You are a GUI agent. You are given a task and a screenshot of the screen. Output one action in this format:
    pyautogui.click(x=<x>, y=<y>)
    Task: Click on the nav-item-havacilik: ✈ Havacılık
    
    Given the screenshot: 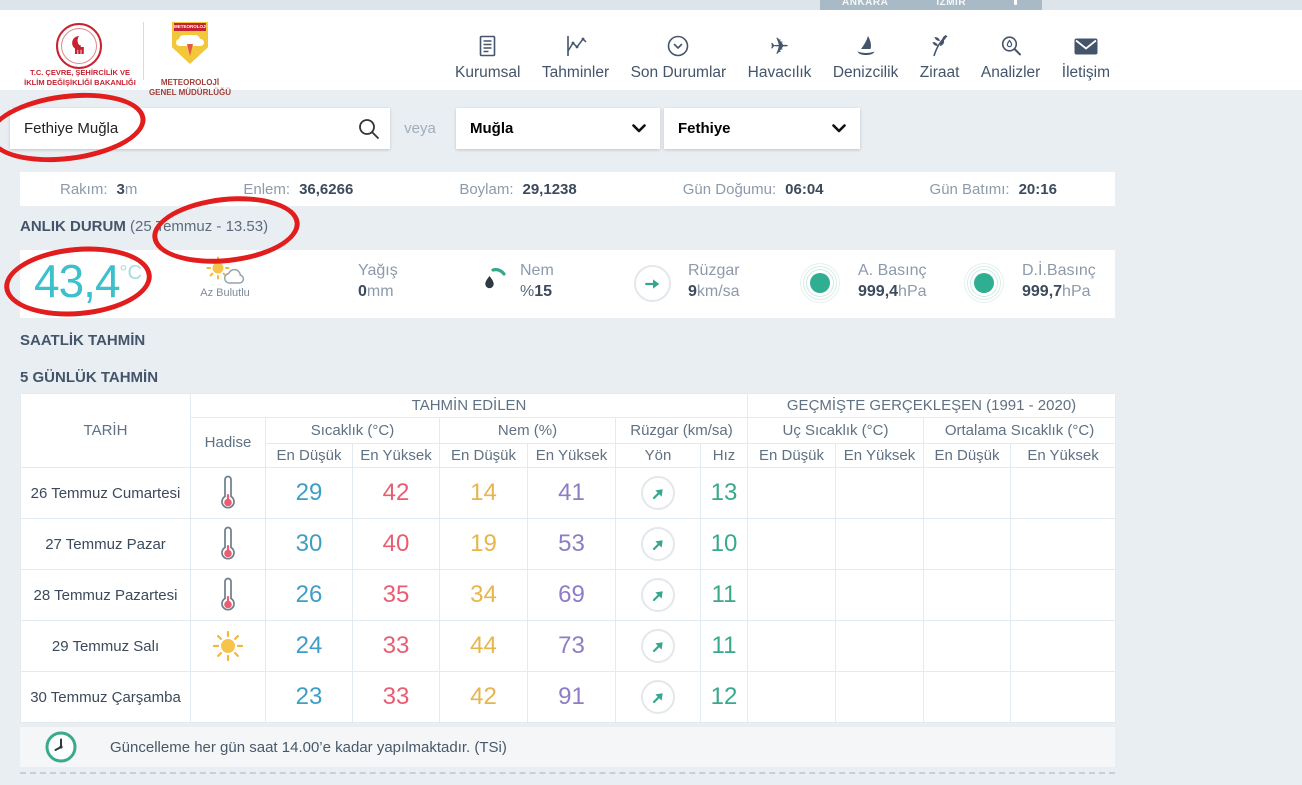 What is the action you would take?
    pyautogui.click(x=780, y=60)
    